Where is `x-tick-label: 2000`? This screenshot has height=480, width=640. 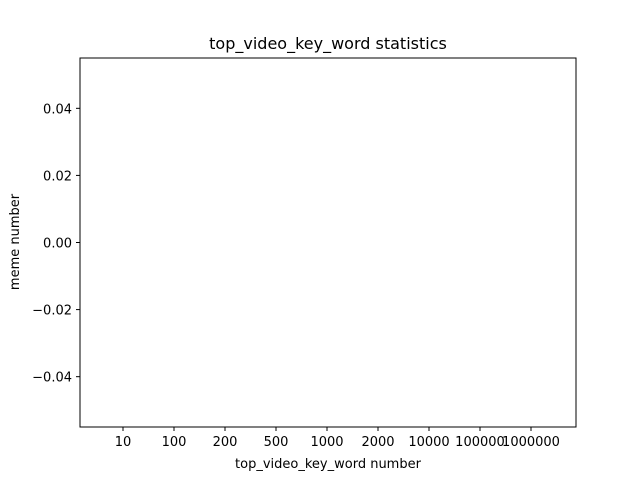
x-tick-label: 2000 is located at coordinates (377, 442).